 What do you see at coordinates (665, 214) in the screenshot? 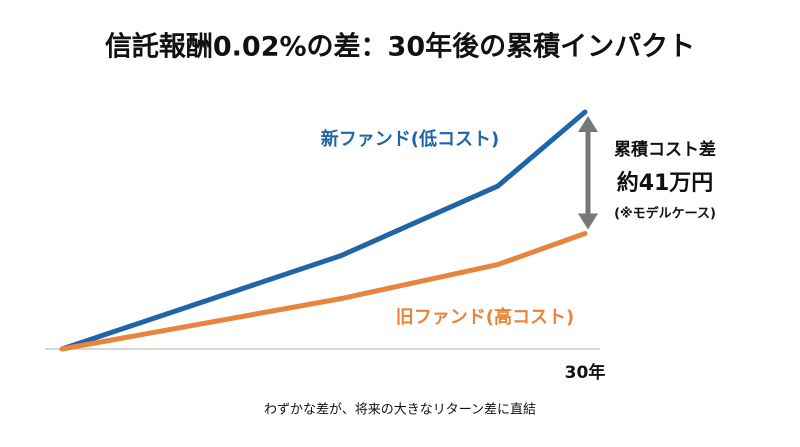
I see `annotation-note: (※モデルケース)` at bounding box center [665, 214].